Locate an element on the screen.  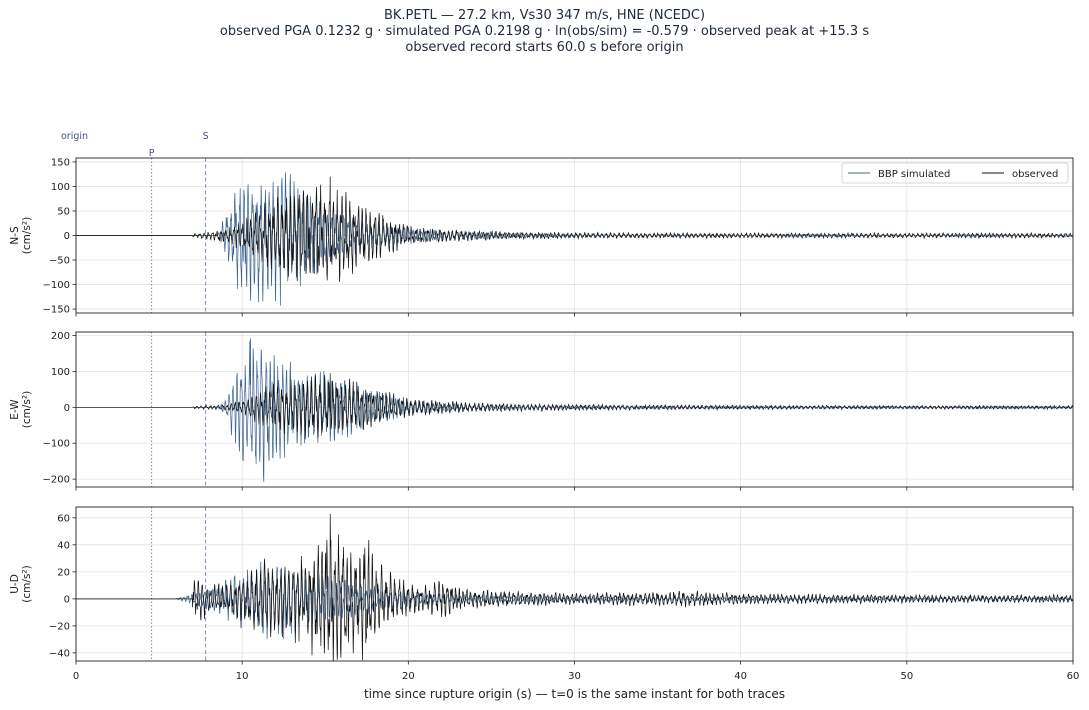
legend-label-observed: observed is located at coordinates (1035, 174).